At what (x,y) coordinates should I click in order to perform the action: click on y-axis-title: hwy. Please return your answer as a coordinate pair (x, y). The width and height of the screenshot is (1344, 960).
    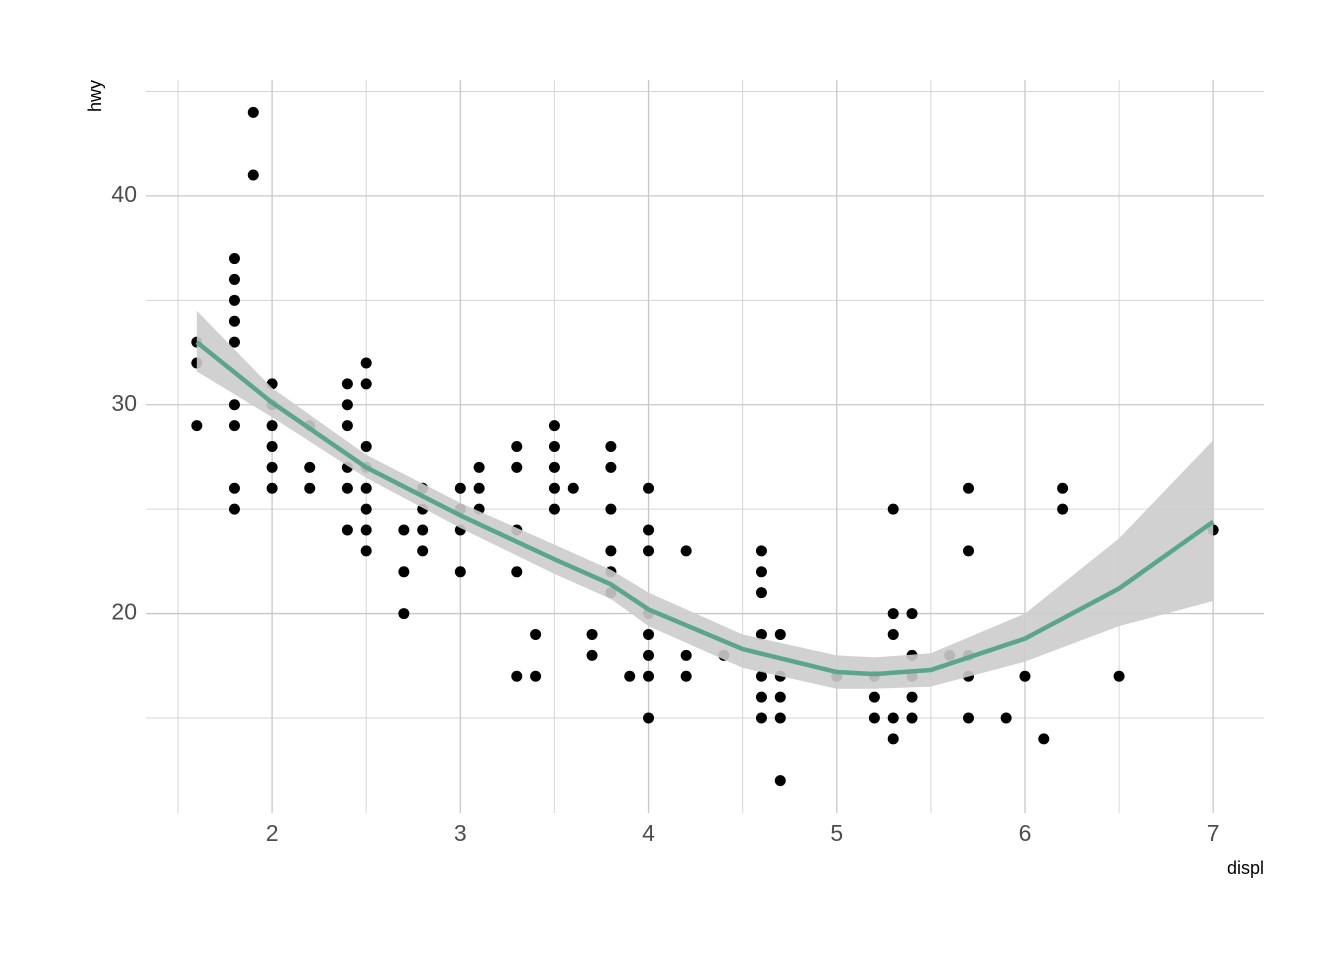
    Looking at the image, I should click on (95, 96).